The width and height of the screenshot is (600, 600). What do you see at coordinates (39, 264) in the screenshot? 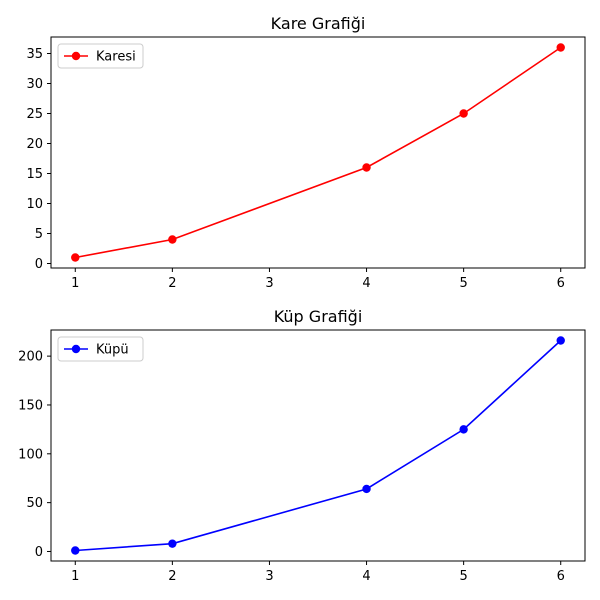
I see `chart-top-y-tick-label: 0` at bounding box center [39, 264].